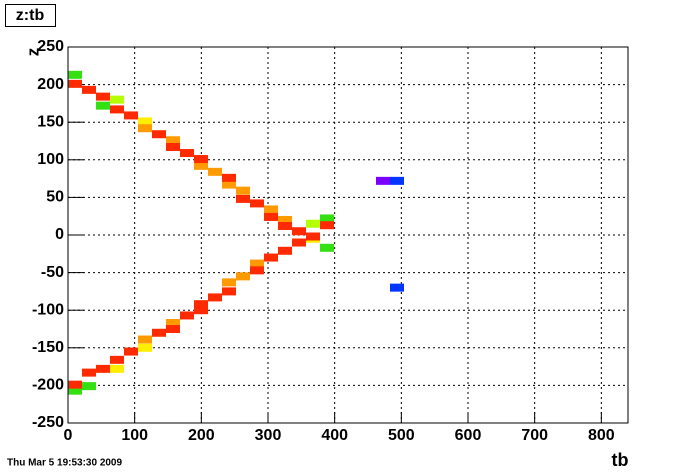 The height and width of the screenshot is (472, 696). What do you see at coordinates (59, 234) in the screenshot?
I see `y-tick-label: 0` at bounding box center [59, 234].